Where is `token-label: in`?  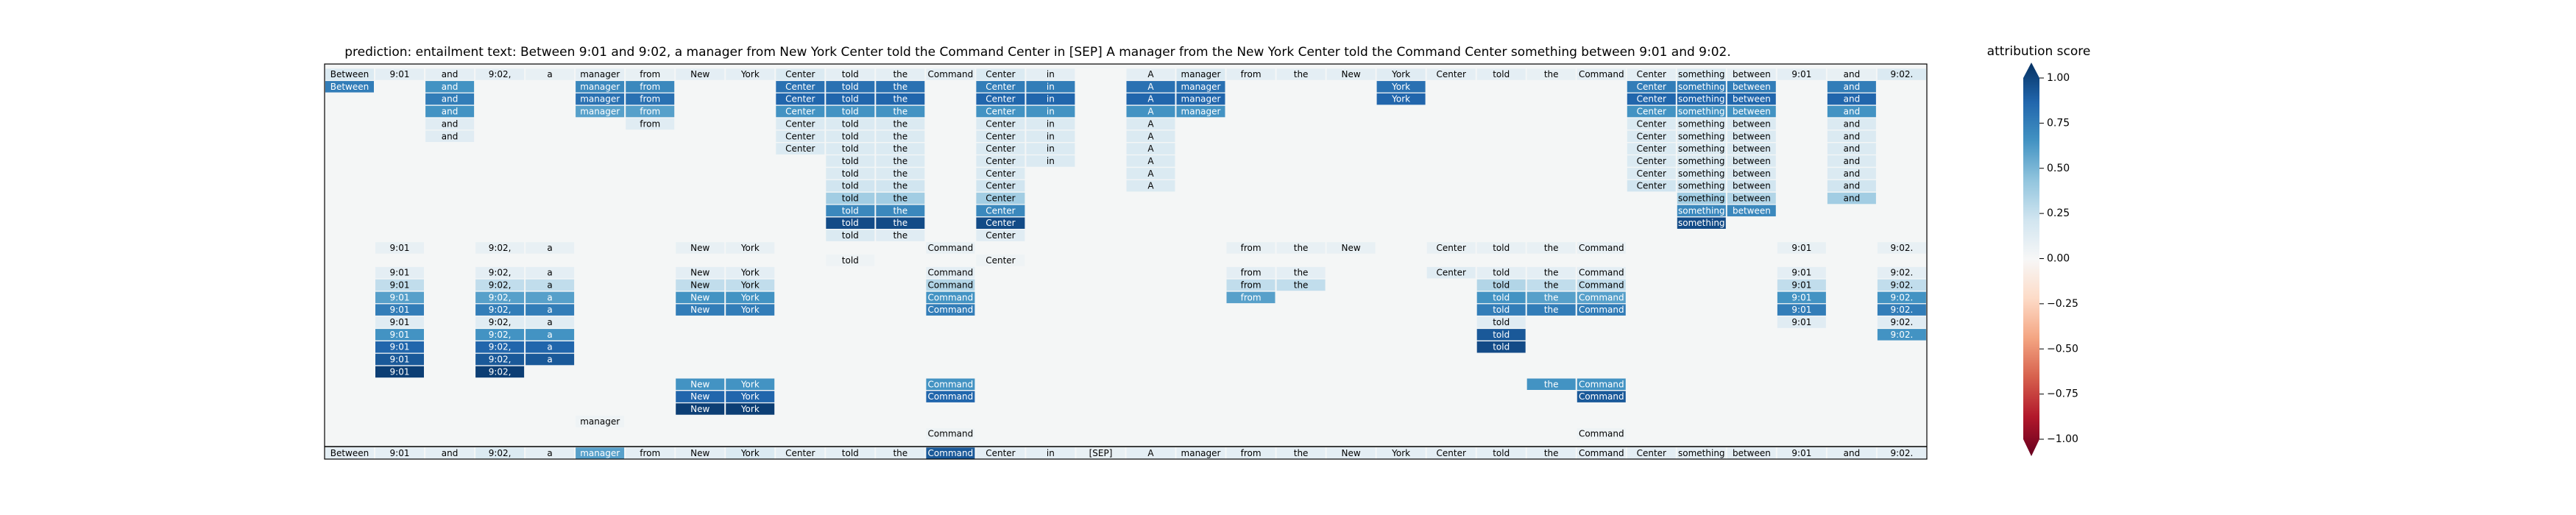 token-label: in is located at coordinates (1051, 112).